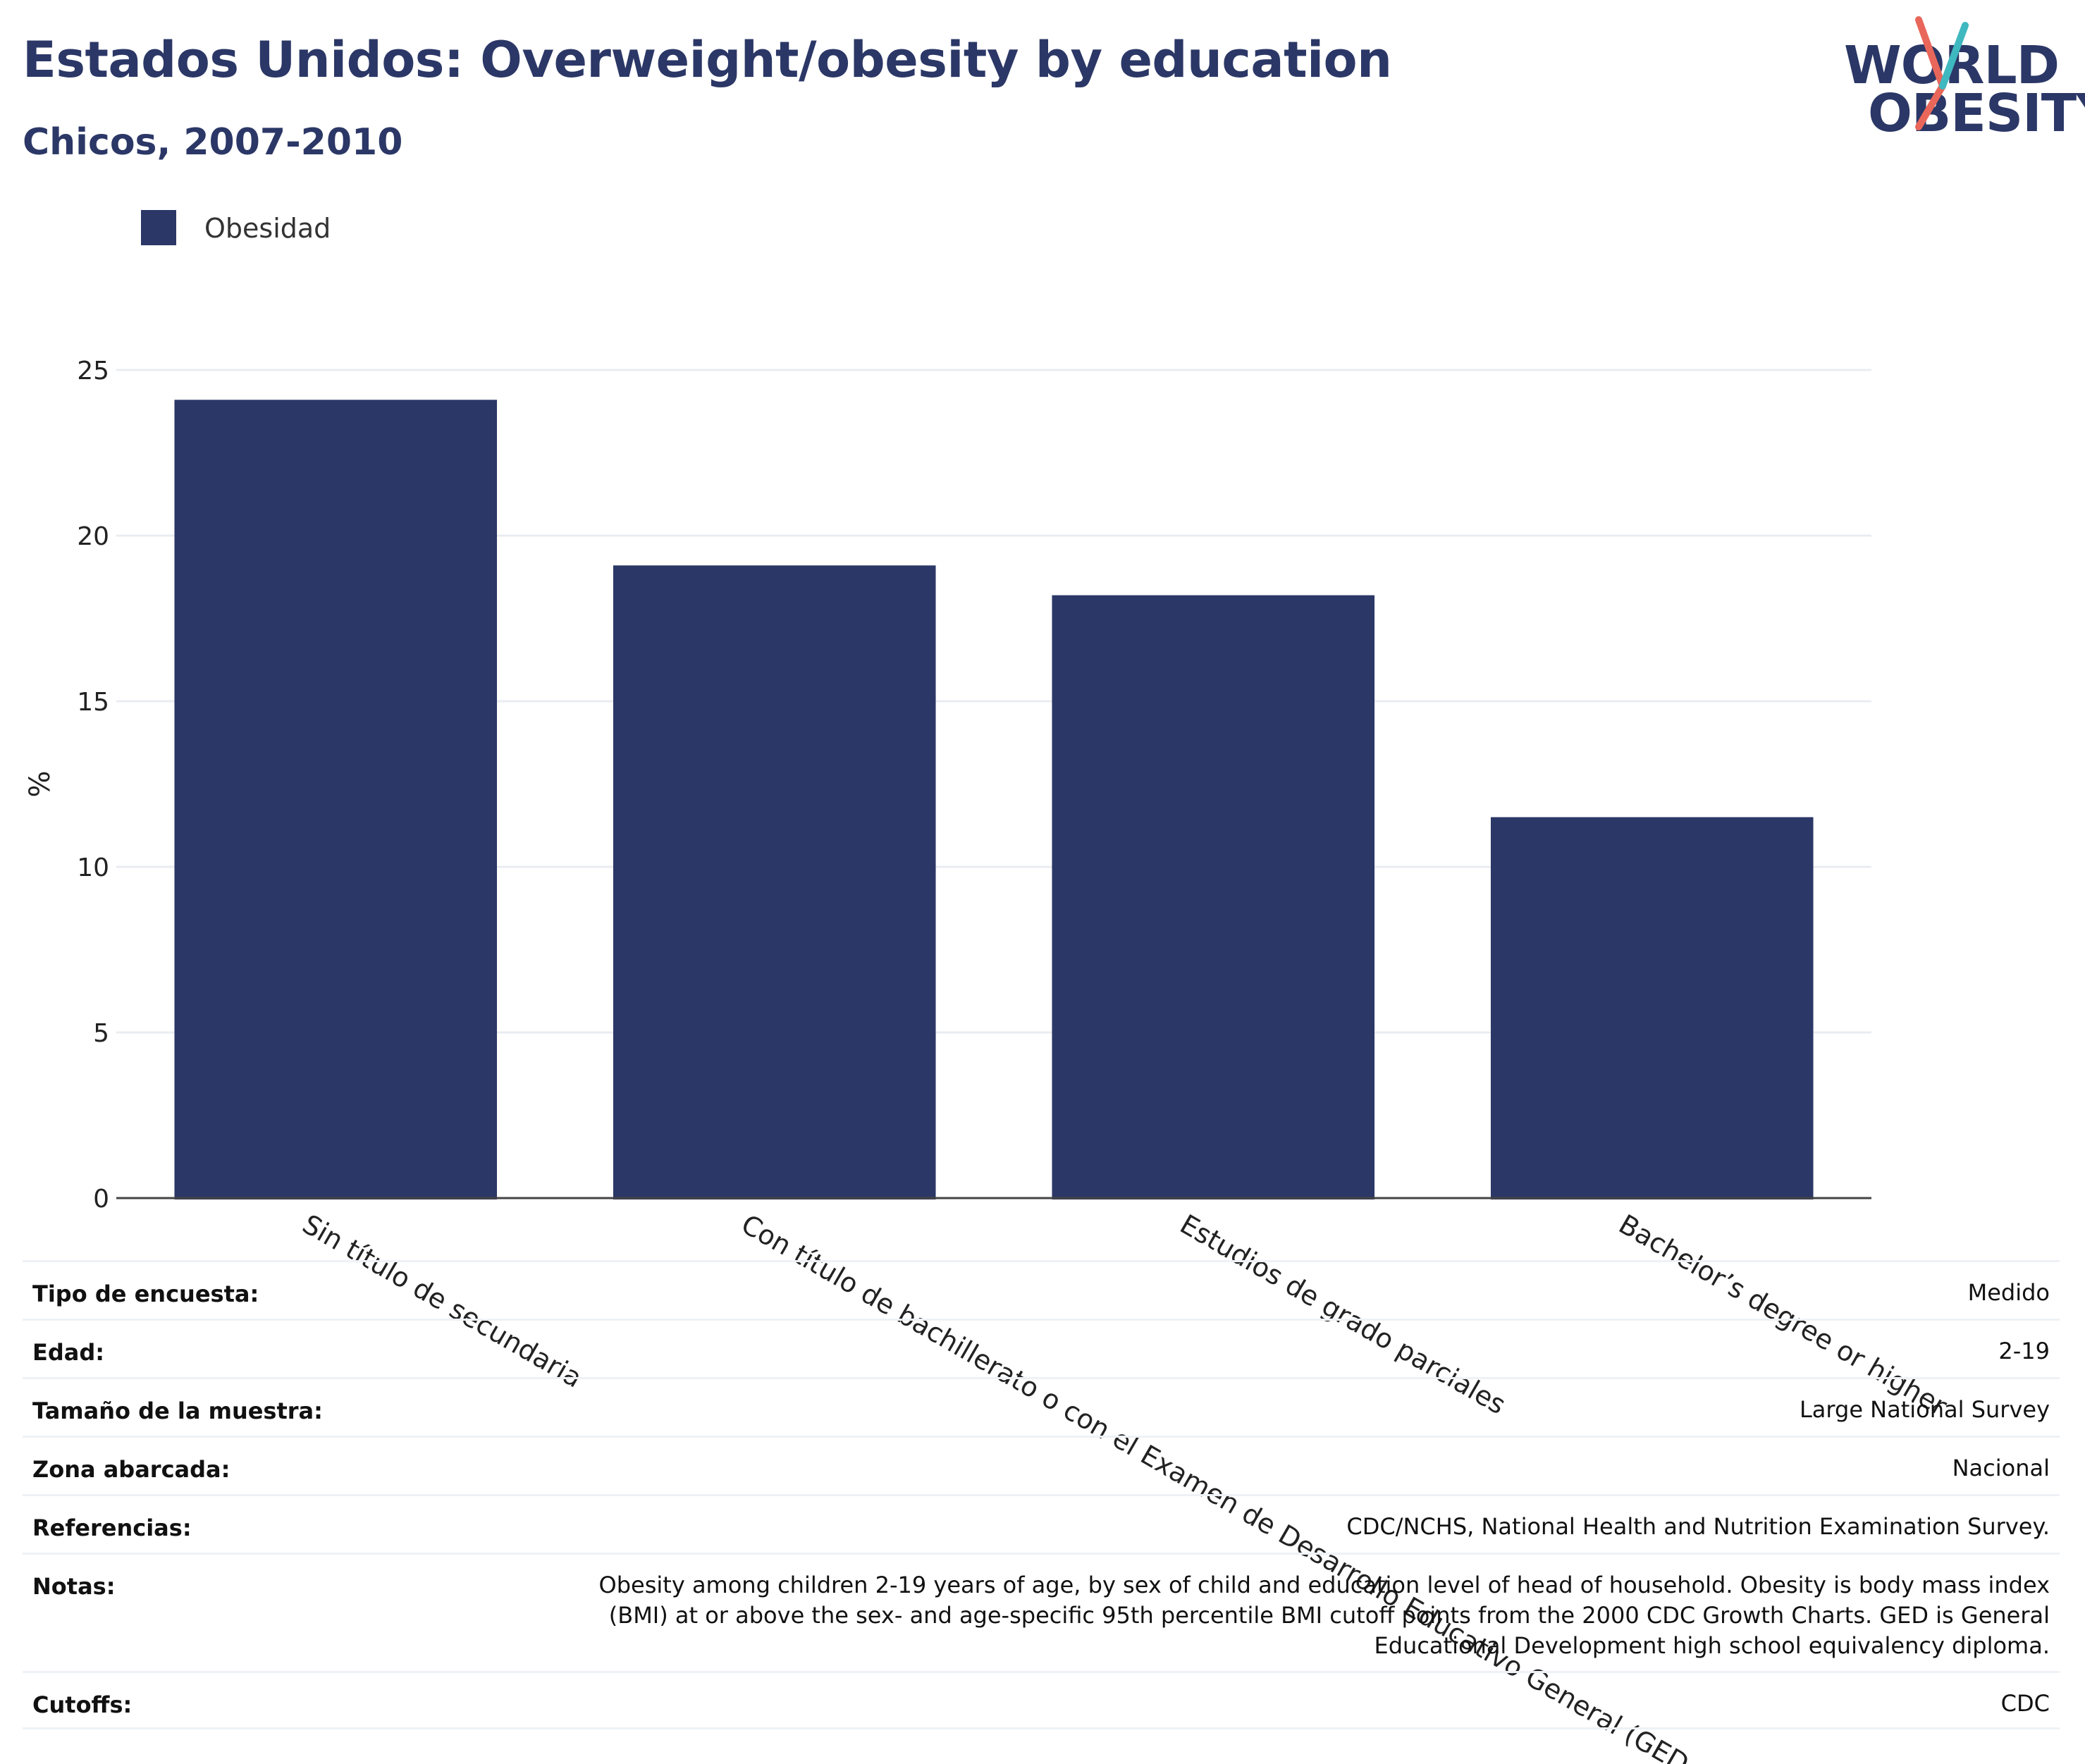 This screenshot has width=2085, height=1764. I want to click on y-tick-label: 10, so click(93, 867).